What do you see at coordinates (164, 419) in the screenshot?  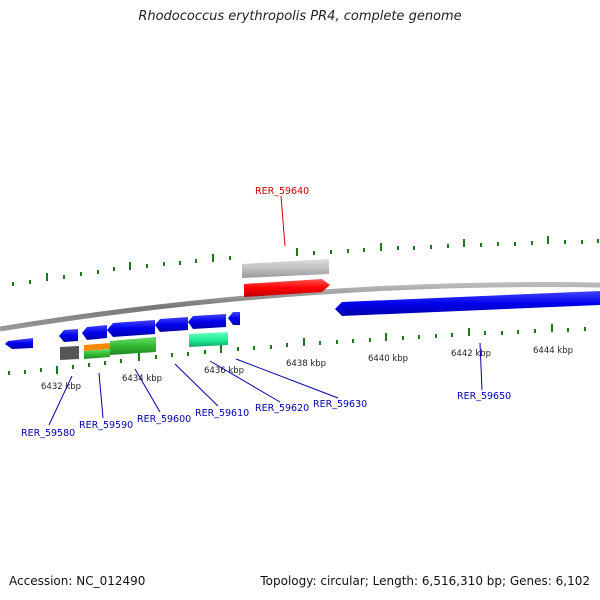 I see `gene-label-rer-59600: RER_59600` at bounding box center [164, 419].